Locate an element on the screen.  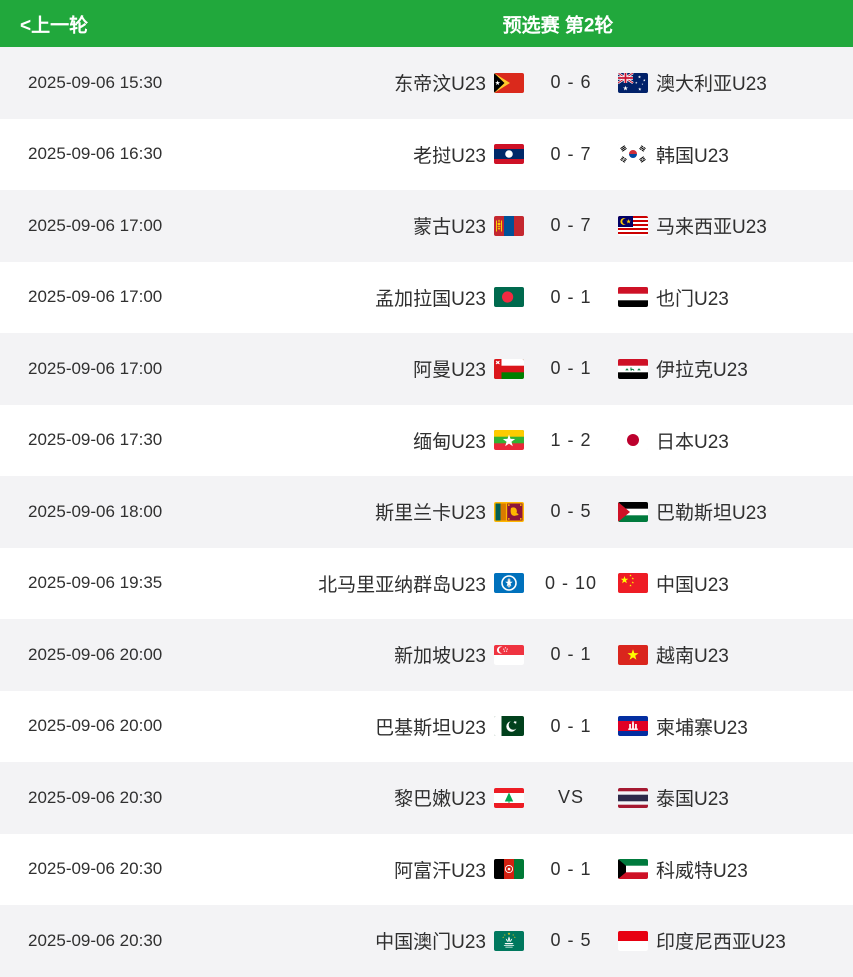
home-team-name: 阿富汗U23 is located at coordinates (440, 871).